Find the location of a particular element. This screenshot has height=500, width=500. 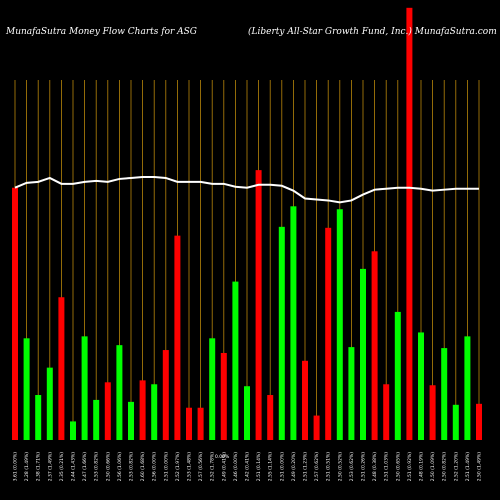

x-tick-label: 2.57 (0.62%) is located at coordinates (317, 467).